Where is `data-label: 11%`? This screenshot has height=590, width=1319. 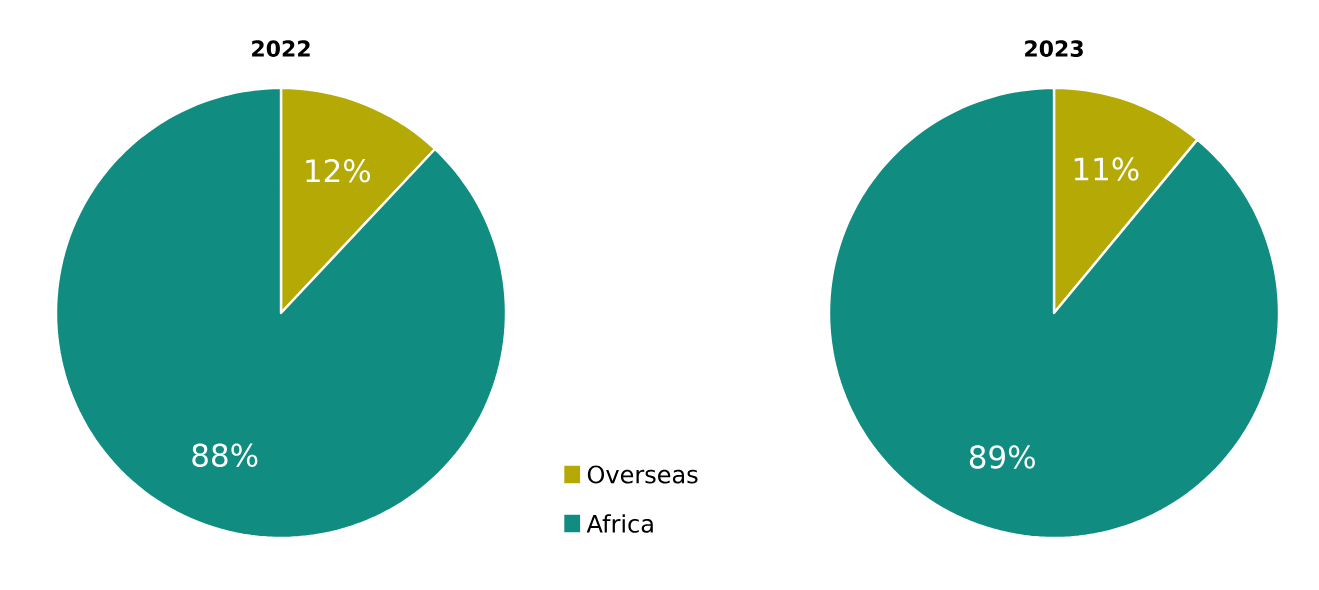 data-label: 11% is located at coordinates (1106, 169).